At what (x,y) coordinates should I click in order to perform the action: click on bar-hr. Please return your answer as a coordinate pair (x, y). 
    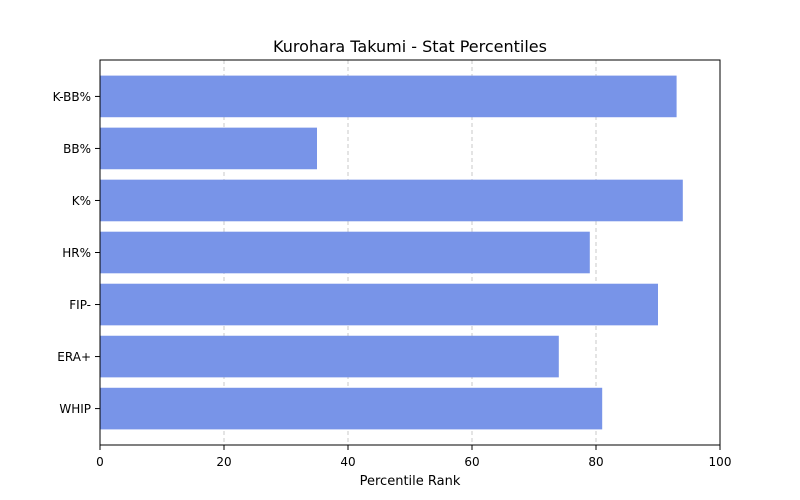
    Looking at the image, I should click on (345, 252).